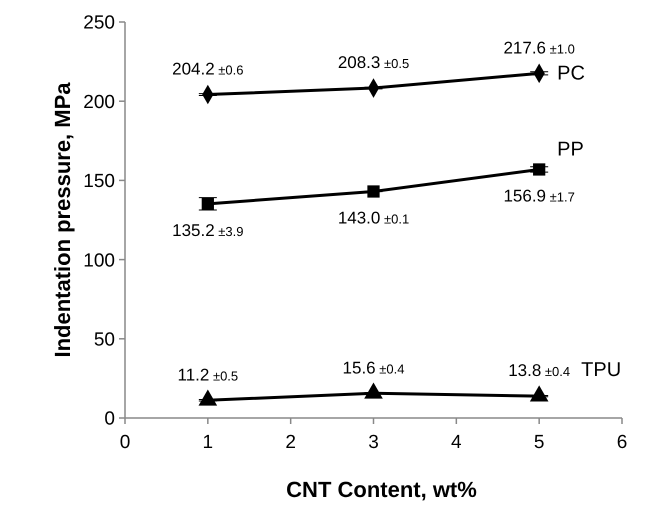 Image resolution: width=652 pixels, height=509 pixels. What do you see at coordinates (208, 230) in the screenshot?
I see `data-label: 135.2 ±3.9` at bounding box center [208, 230].